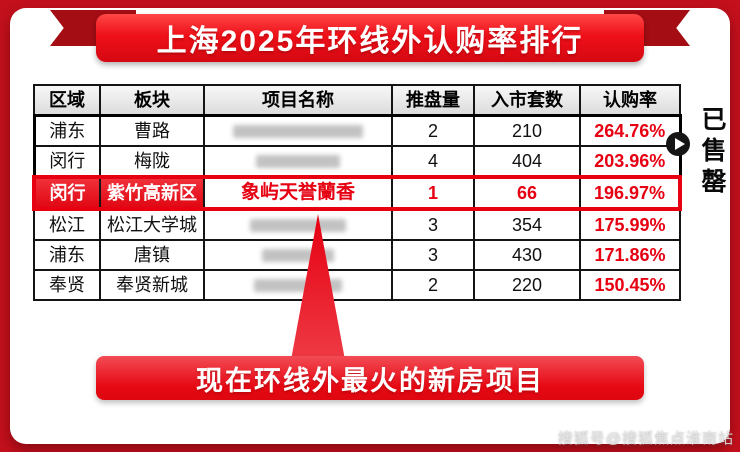 This screenshot has height=452, width=740. What do you see at coordinates (630, 255) in the screenshot?
I see `cell-rate: 171.86%` at bounding box center [630, 255].